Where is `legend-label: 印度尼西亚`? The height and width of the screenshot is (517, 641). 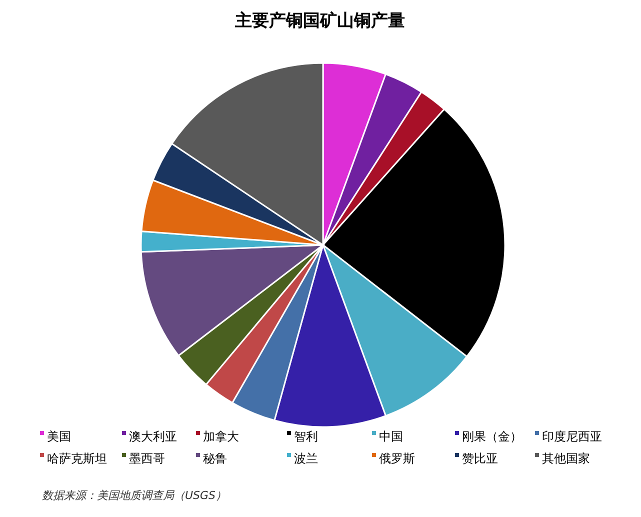 legend-label: 印度尼西亚 is located at coordinates (572, 436).